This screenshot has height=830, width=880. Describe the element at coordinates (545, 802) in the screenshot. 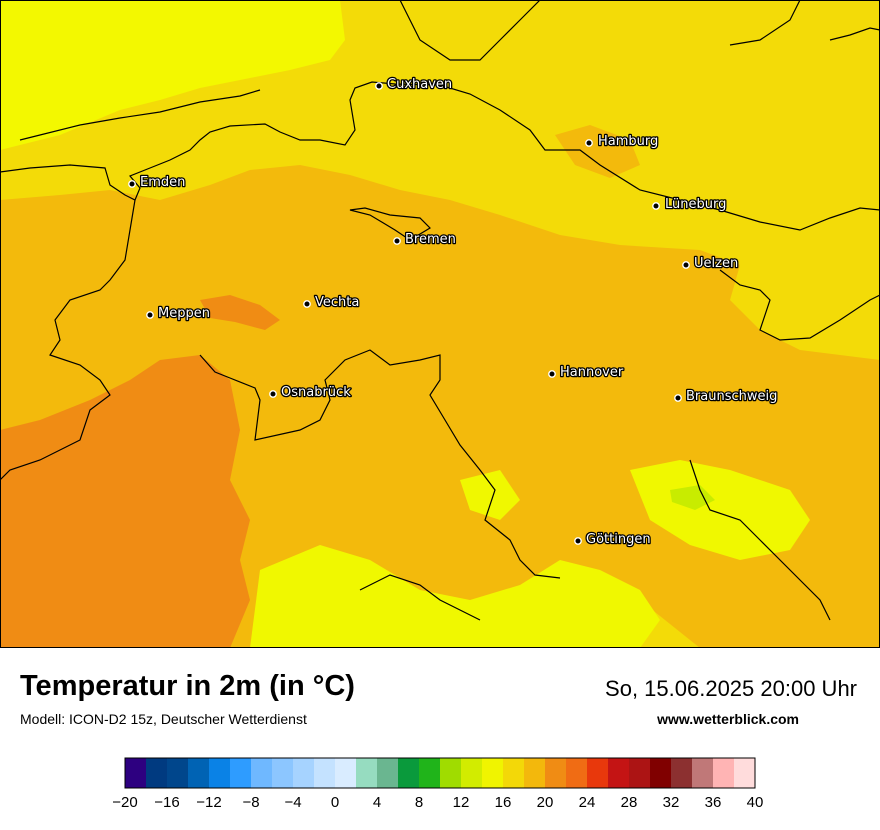

I see `legend-tick-label: 20` at that location.